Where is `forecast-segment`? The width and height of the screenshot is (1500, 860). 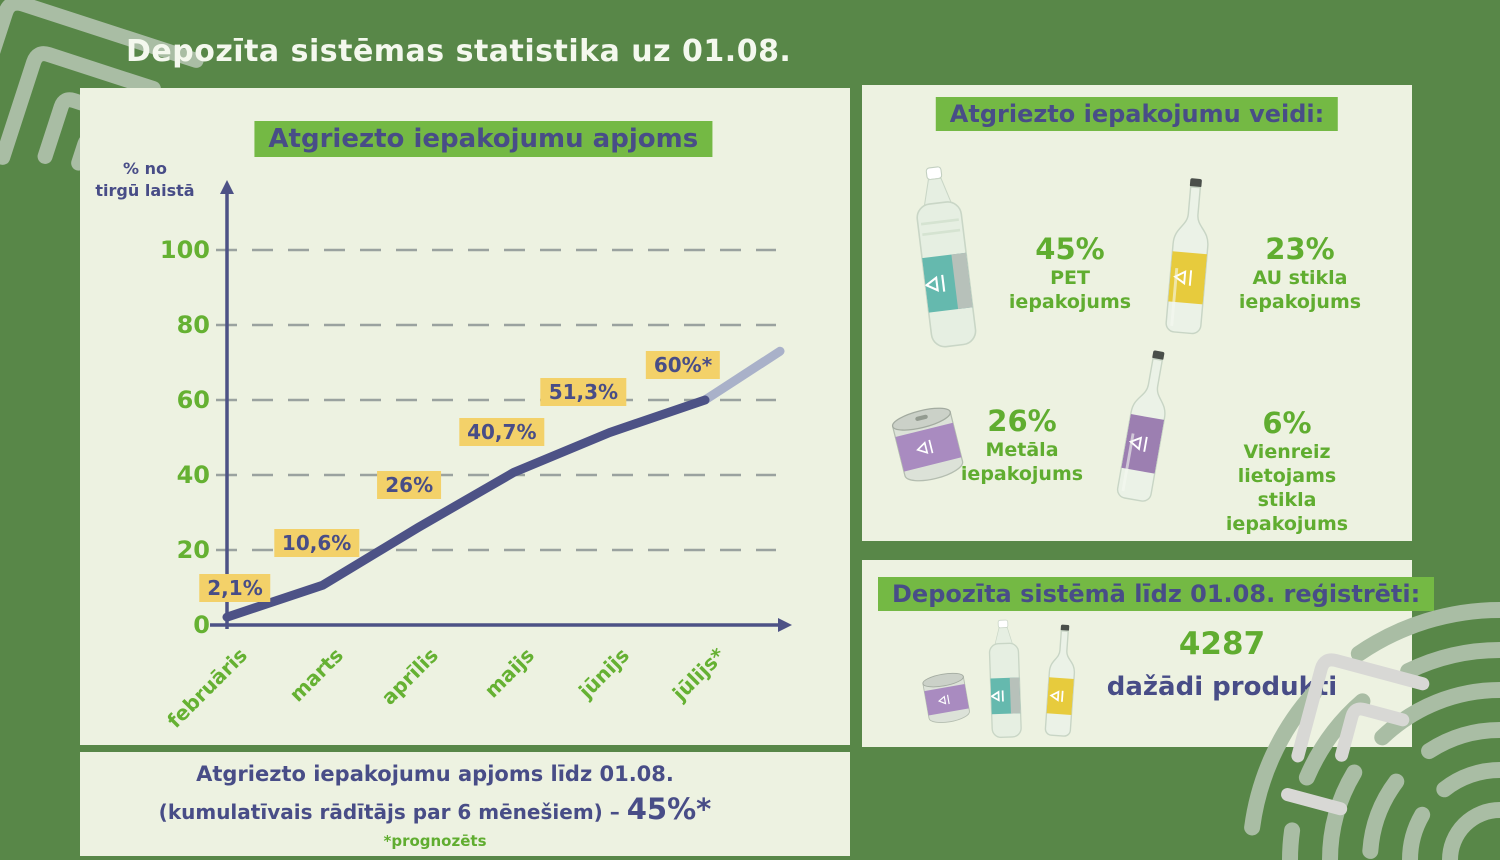
forecast-segment is located at coordinates (742, 375).